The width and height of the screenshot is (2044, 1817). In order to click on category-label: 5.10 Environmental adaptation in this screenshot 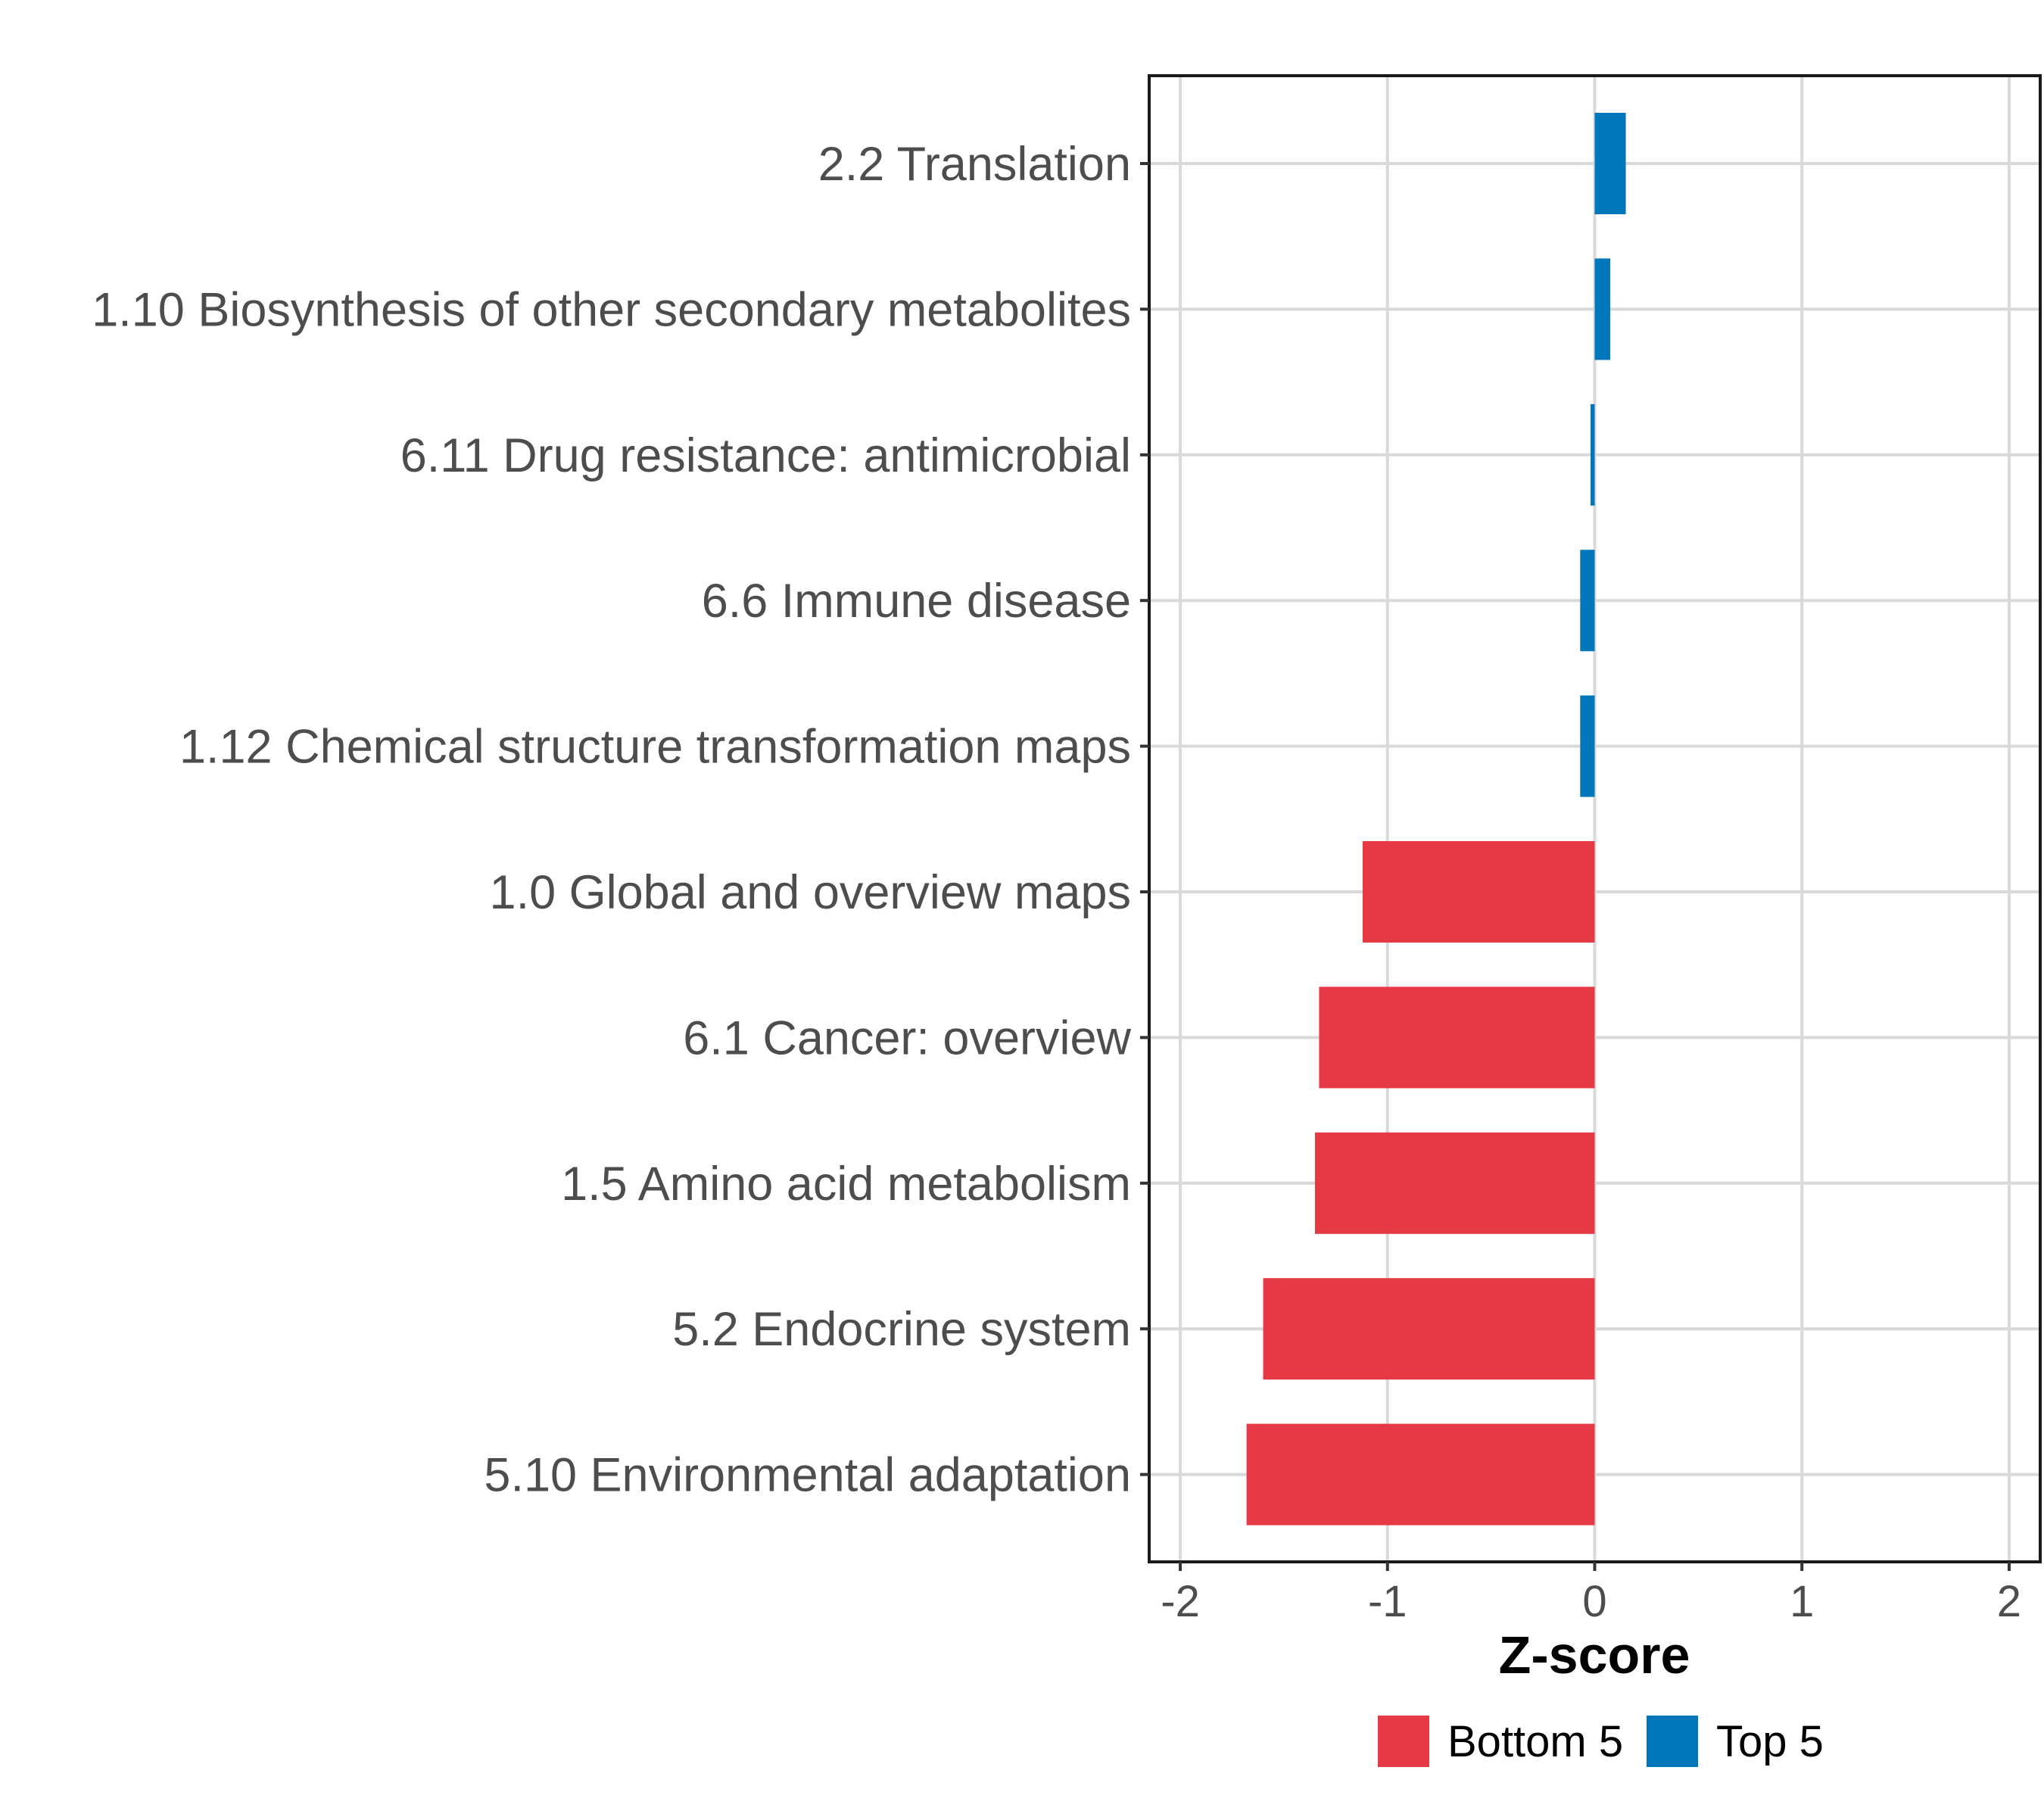, I will do `click(807, 1475)`.